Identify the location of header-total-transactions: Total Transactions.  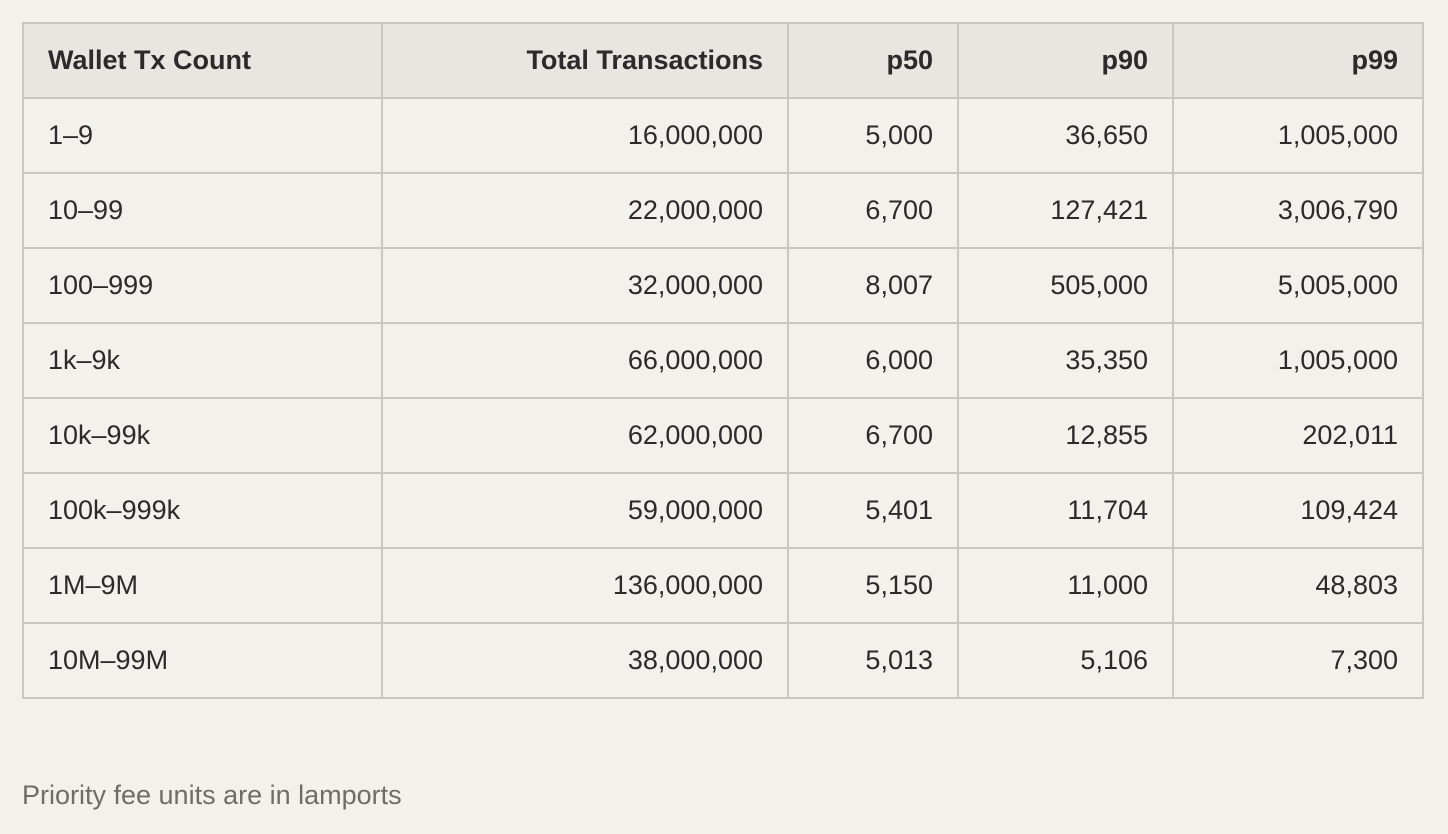
(585, 60).